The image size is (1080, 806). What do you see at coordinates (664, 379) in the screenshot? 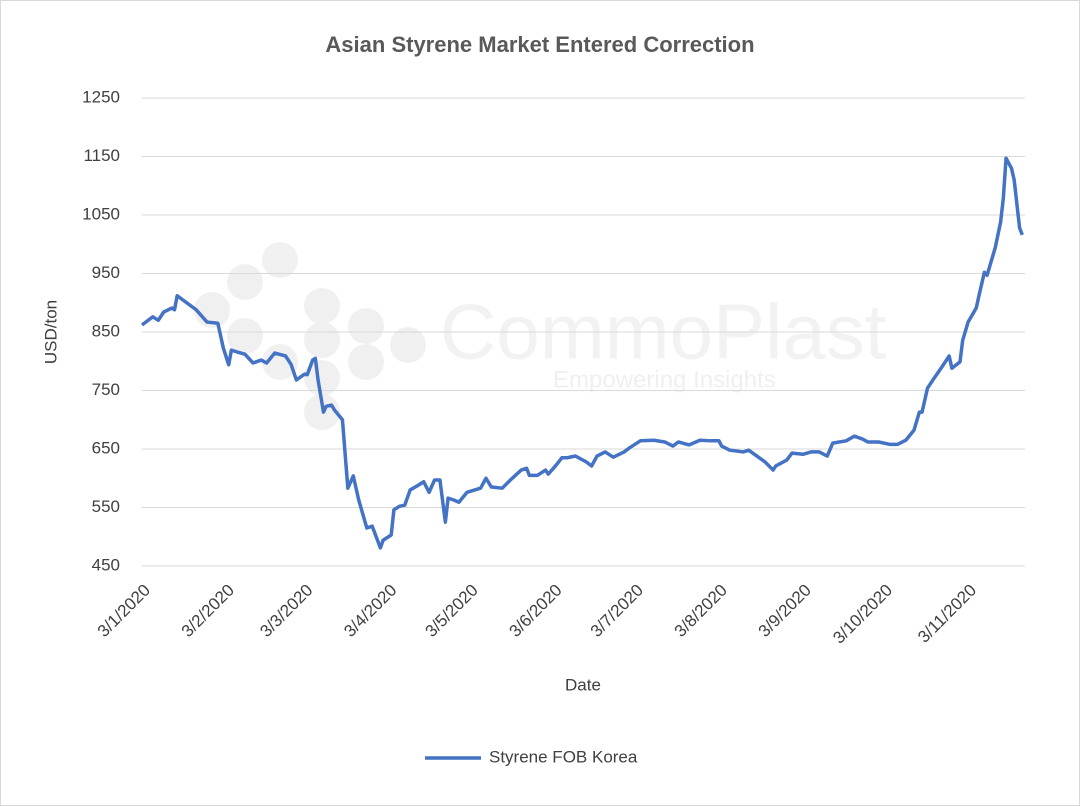
I see `watermark-subtitle: Empowering Insights` at bounding box center [664, 379].